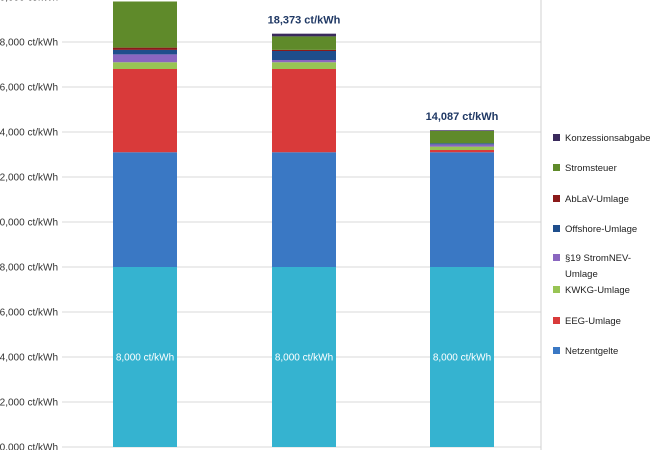 Image resolution: width=650 pixels, height=450 pixels. What do you see at coordinates (29, 43) in the screenshot?
I see `y-tick-label: 18,000 ct/kWh` at bounding box center [29, 43].